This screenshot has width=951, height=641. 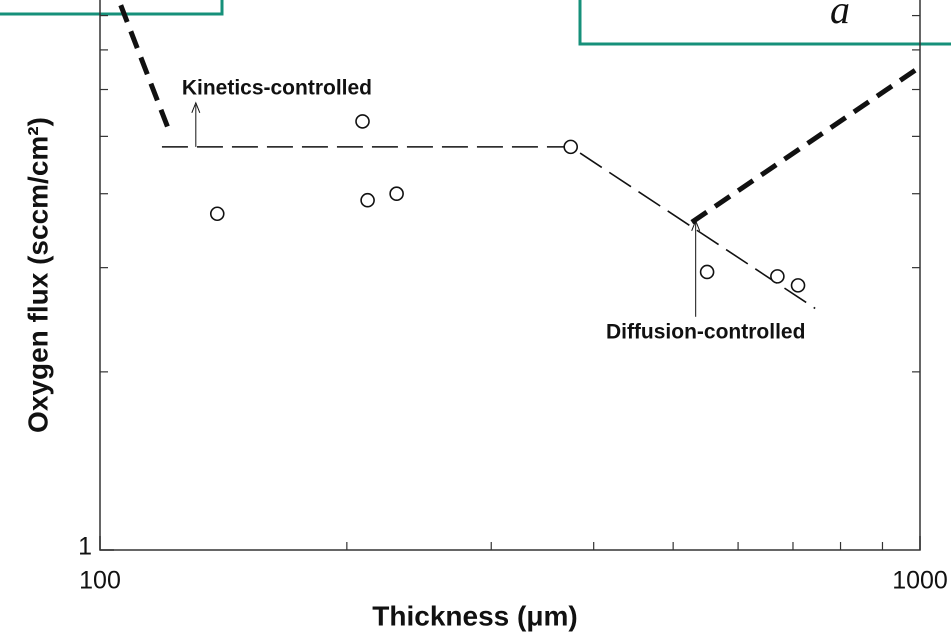 What do you see at coordinates (100, 581) in the screenshot?
I see `x-tick-label: 100` at bounding box center [100, 581].